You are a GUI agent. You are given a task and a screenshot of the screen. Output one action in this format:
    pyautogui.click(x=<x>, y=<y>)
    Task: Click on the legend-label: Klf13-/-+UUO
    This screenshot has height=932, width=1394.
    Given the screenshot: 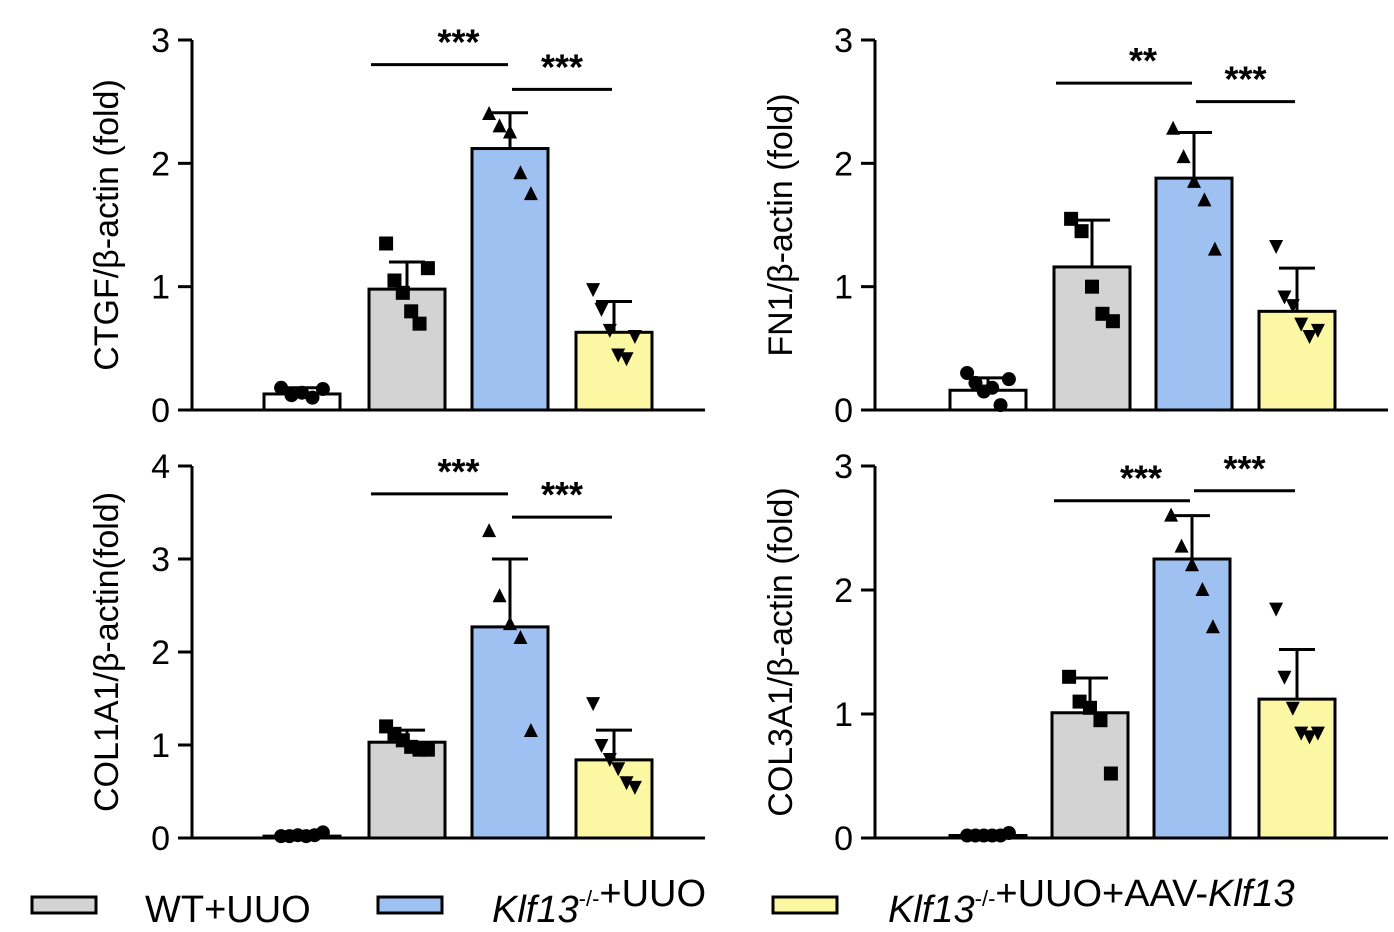 What is the action you would take?
    pyautogui.click(x=599, y=902)
    